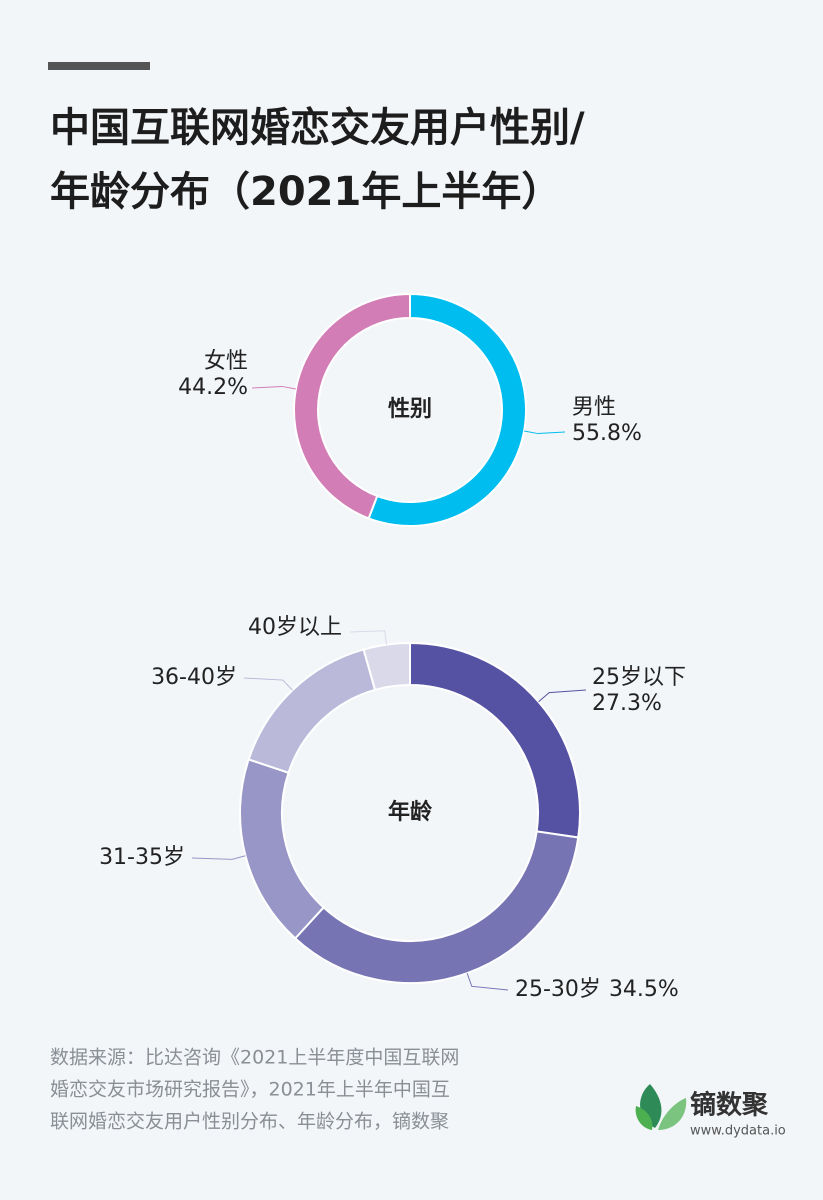  I want to click on category-label: 25-30岁, so click(558, 989).